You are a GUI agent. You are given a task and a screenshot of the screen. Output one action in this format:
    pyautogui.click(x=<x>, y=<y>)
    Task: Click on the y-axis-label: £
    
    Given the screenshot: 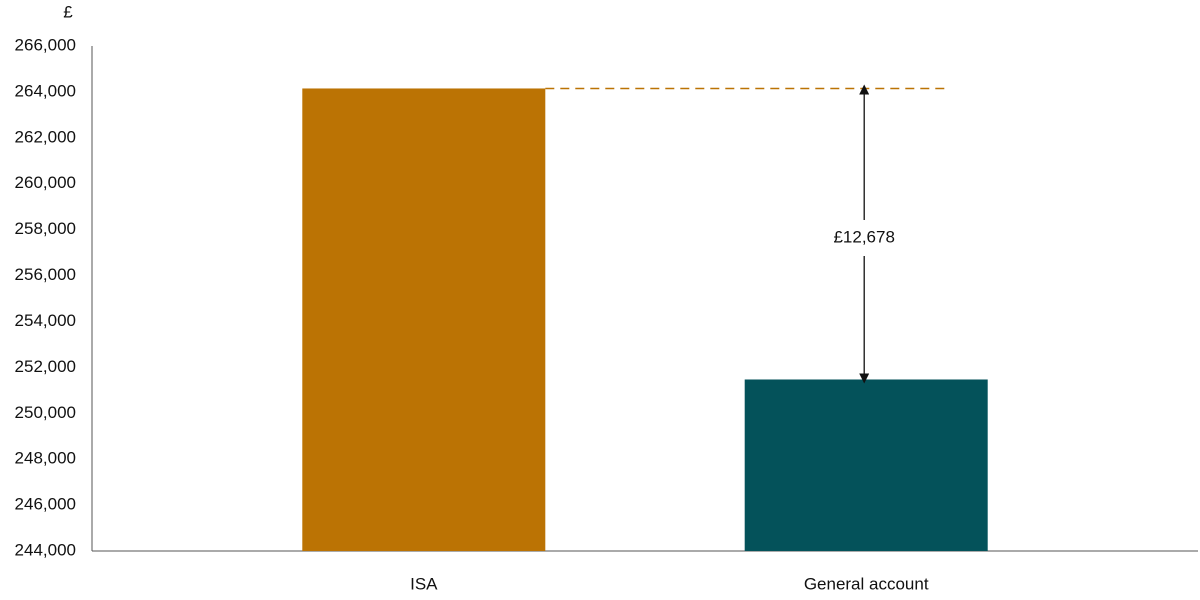 What is the action you would take?
    pyautogui.click(x=68, y=11)
    